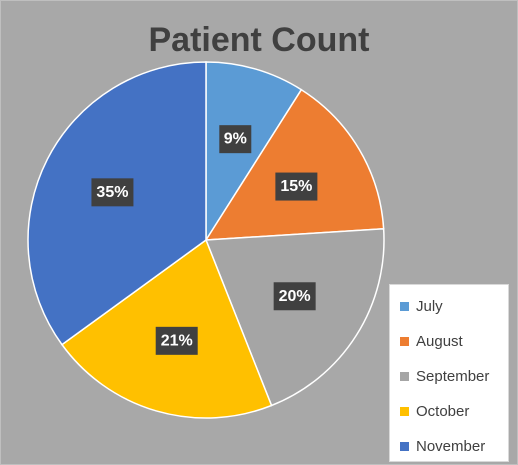 The height and width of the screenshot is (465, 518). Describe the element at coordinates (259, 40) in the screenshot. I see `chart-title: Patient Count` at that location.